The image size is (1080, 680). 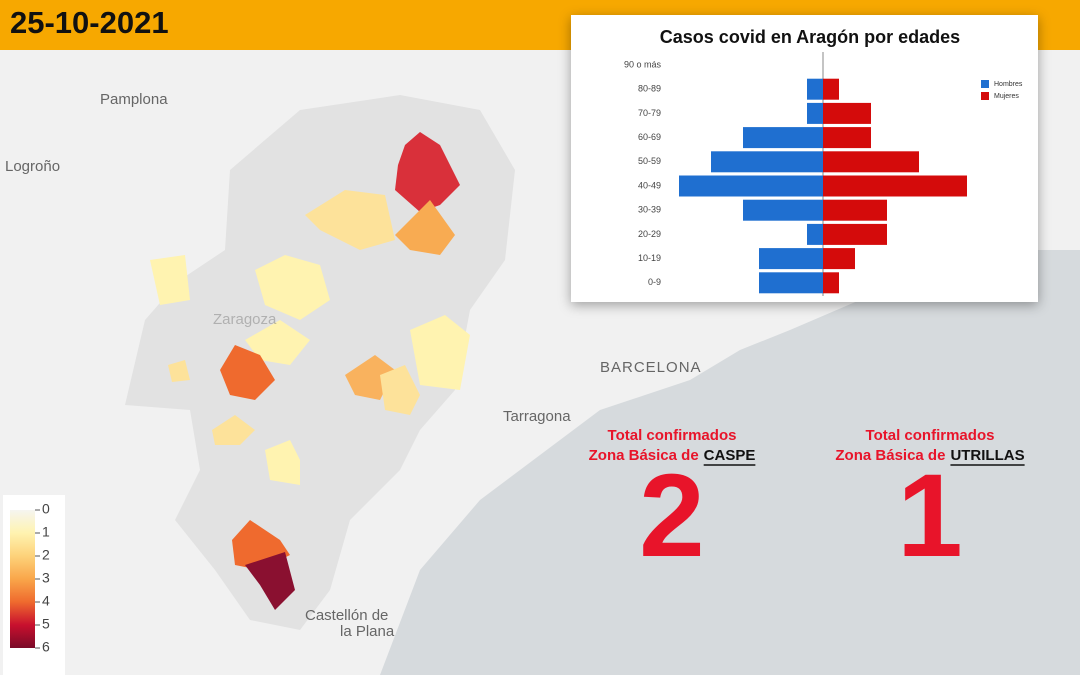 What do you see at coordinates (730, 455) in the screenshot?
I see `stat-zone: CASPE` at bounding box center [730, 455].